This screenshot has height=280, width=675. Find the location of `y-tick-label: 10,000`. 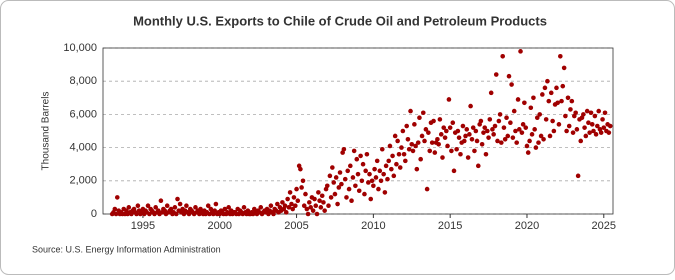

y-tick-label: 10,000 is located at coordinates (80, 48).